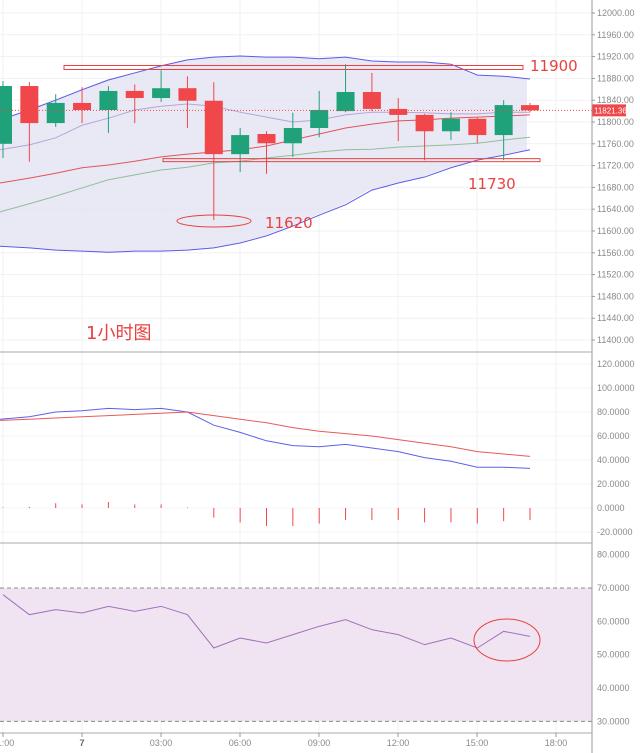  What do you see at coordinates (556, 743) in the screenshot?
I see `x-tick-label: 18:00` at bounding box center [556, 743].